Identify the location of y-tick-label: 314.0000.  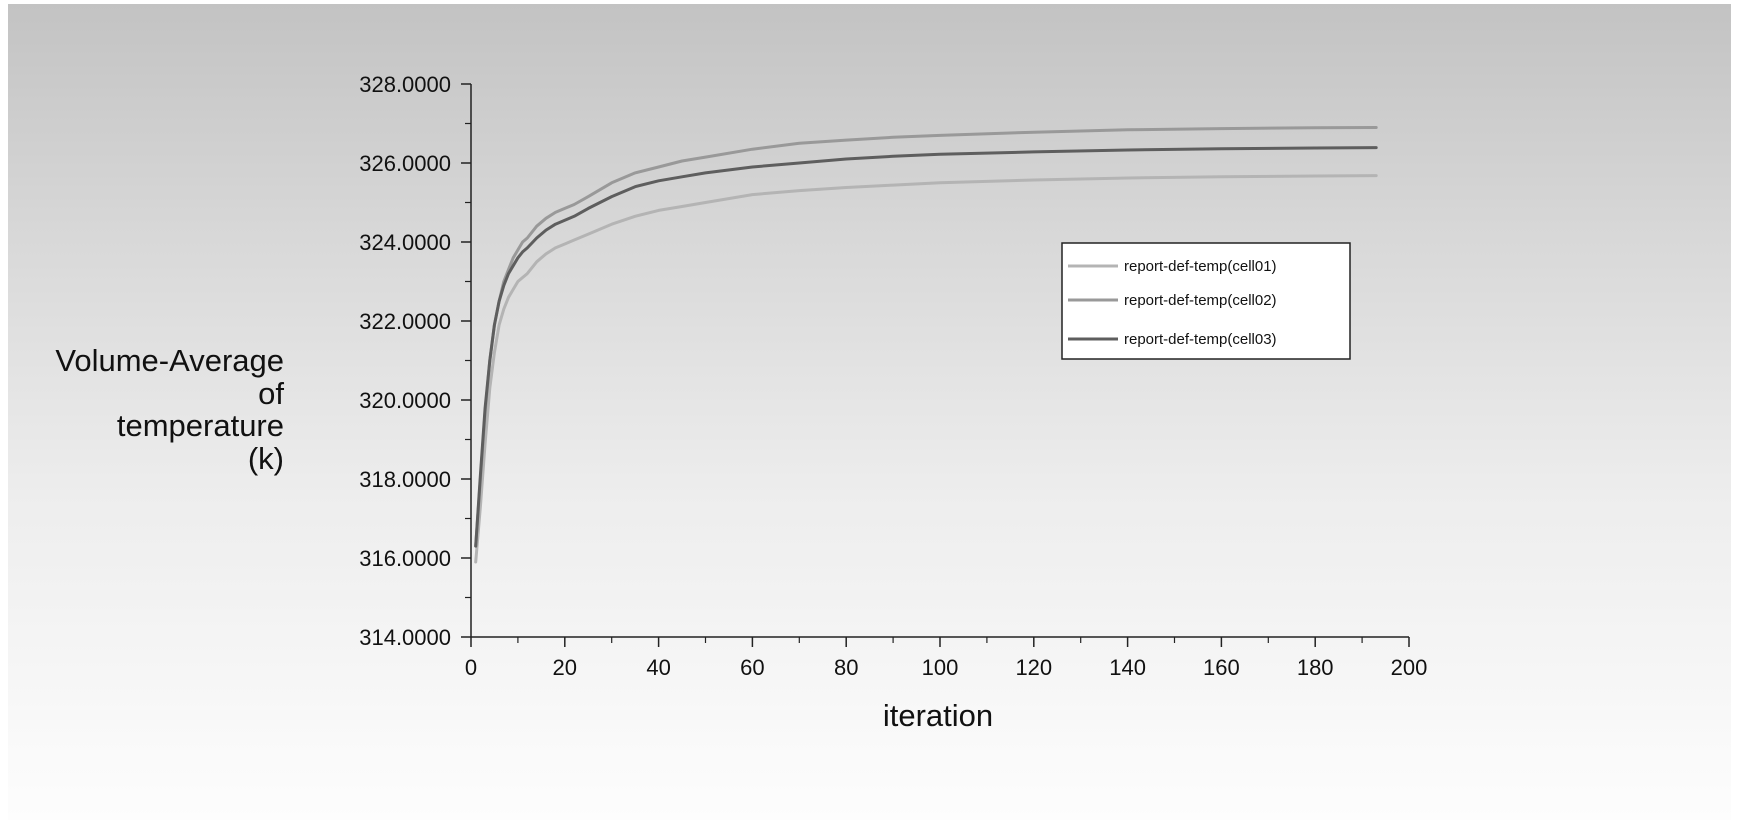
(405, 637).